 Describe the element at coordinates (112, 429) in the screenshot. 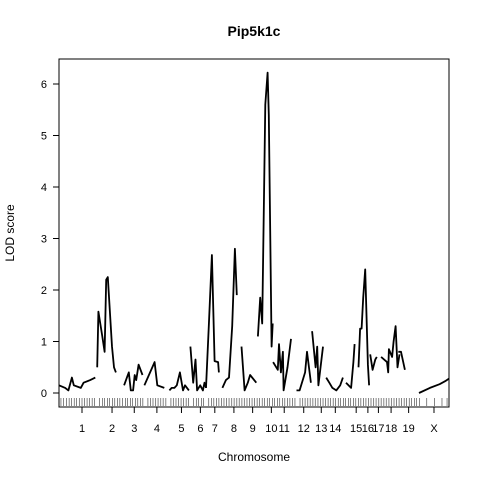

I see `x-tick-label-chr-2: 2` at that location.